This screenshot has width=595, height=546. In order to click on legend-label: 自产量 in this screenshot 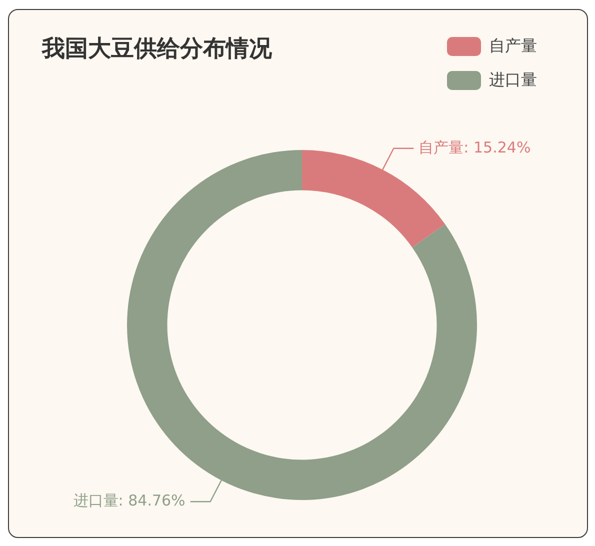, I will do `click(513, 46)`.